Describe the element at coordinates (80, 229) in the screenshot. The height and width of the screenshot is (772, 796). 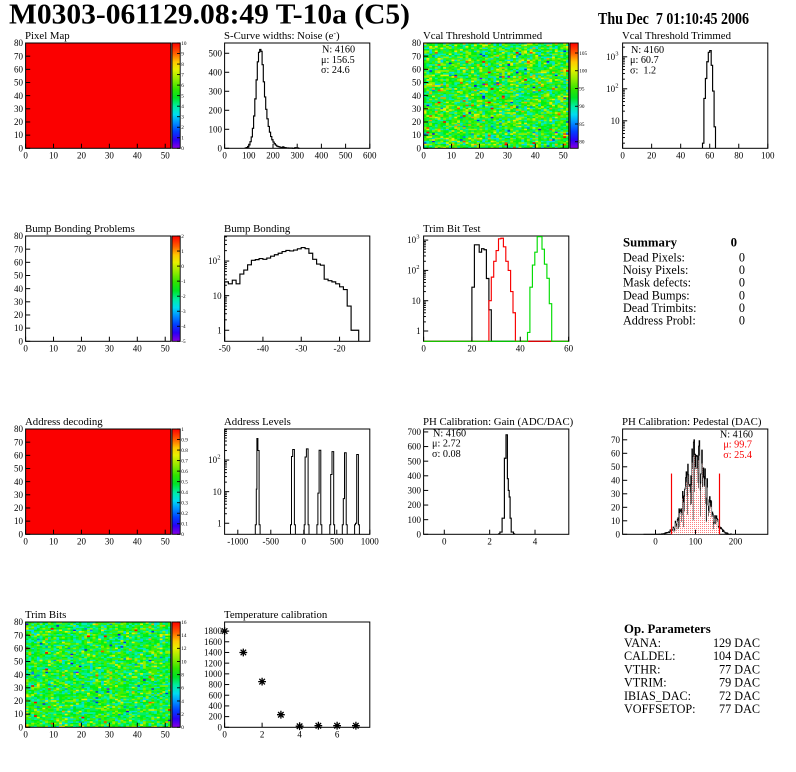
I see `svg-text: Bump Bonding Problems` at that location.